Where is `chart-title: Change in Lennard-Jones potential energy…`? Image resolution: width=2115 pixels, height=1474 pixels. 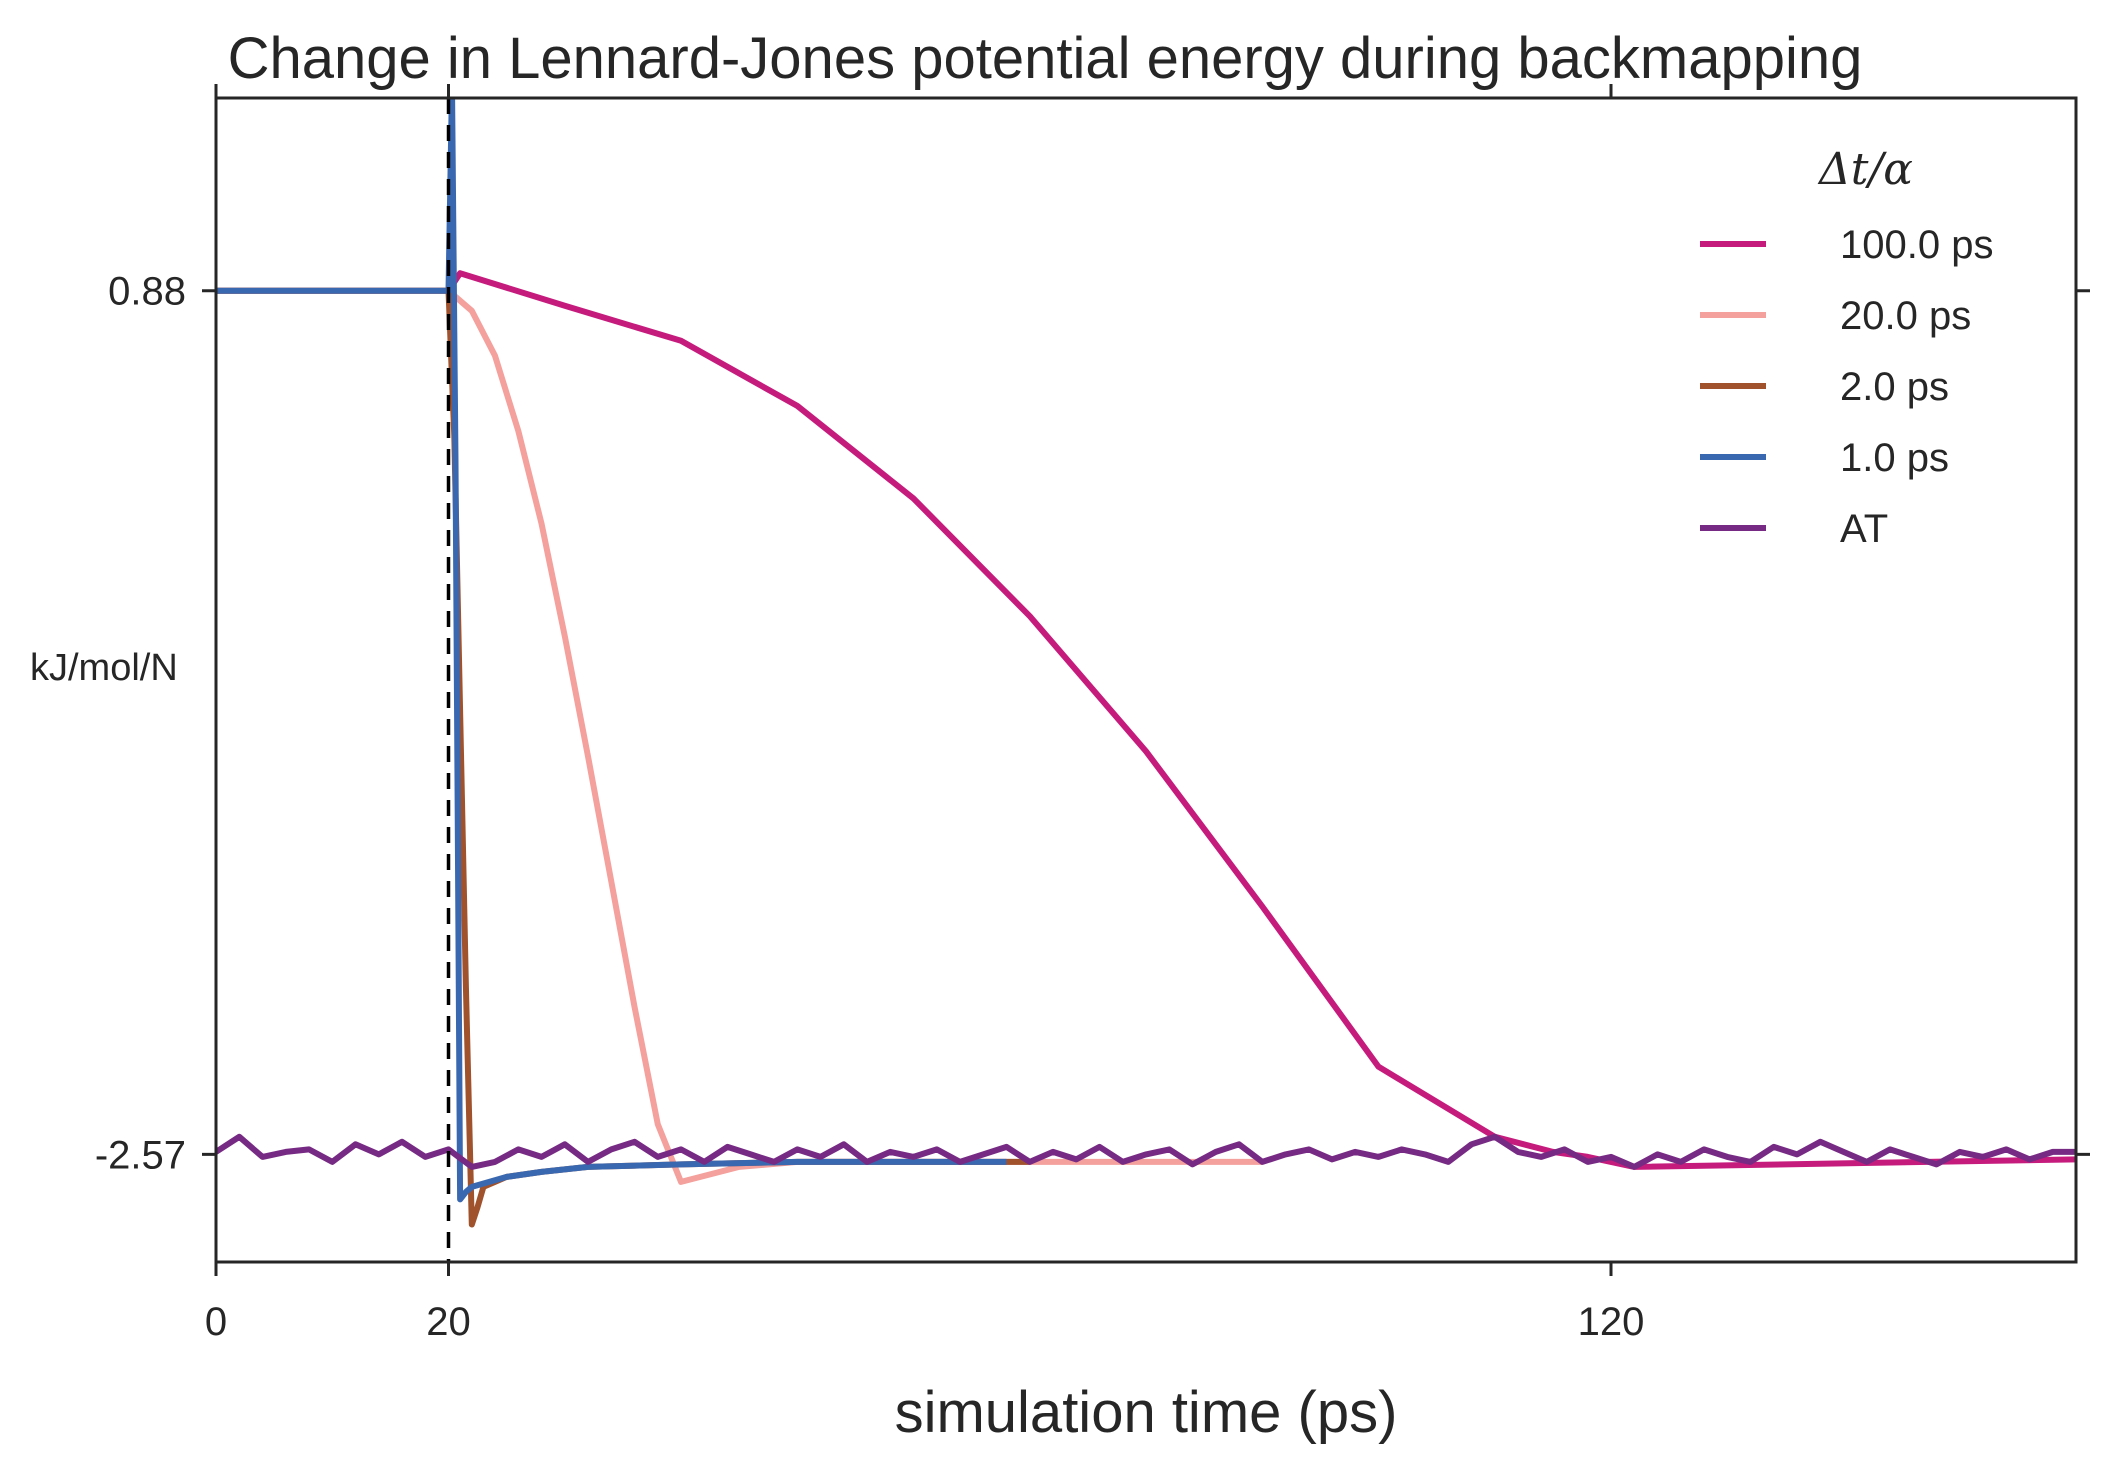 chart-title: Change in Lennard-Jones potential energy… is located at coordinates (1045, 58).